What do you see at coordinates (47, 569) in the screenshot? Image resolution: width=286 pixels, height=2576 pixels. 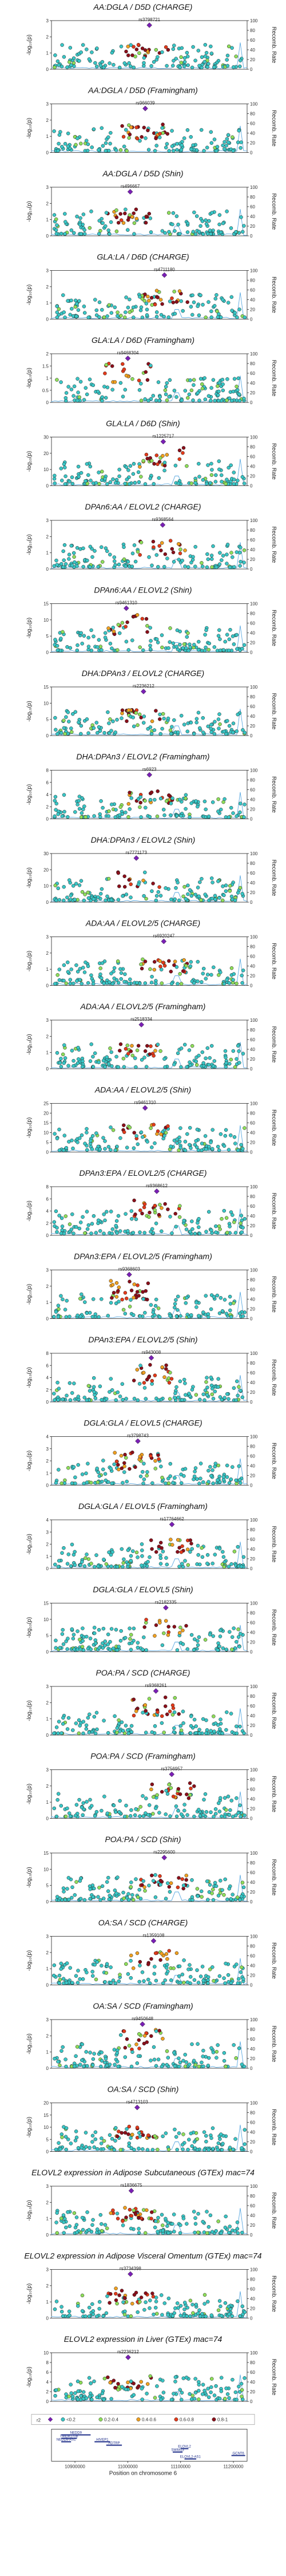 I see `y-tick-label: 0` at bounding box center [47, 569].